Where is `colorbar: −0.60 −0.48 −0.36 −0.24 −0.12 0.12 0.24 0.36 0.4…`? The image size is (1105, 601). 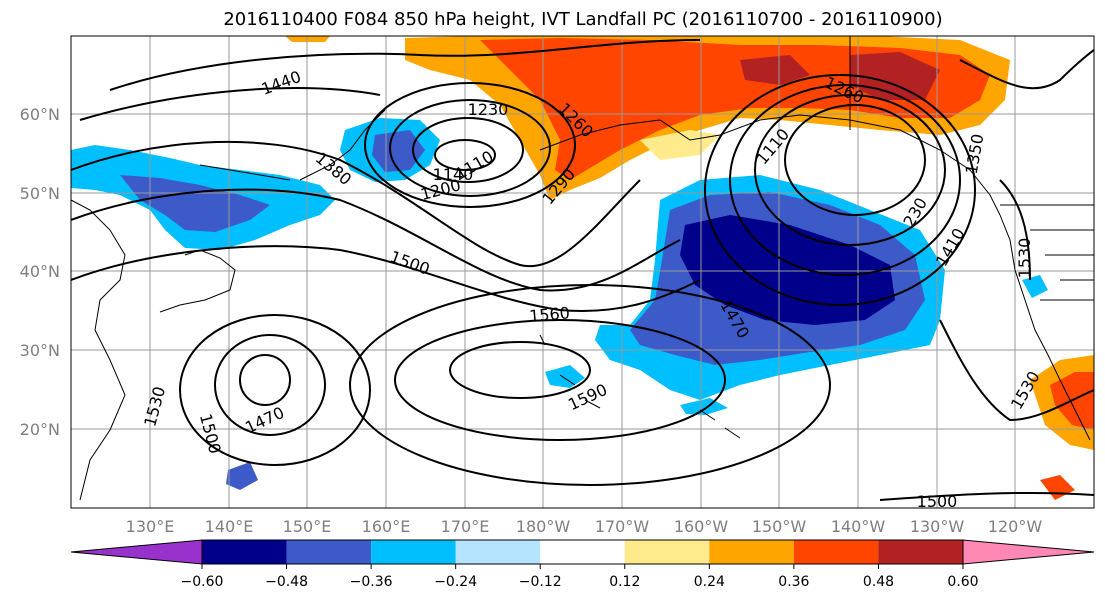 colorbar: −0.60 −0.48 −0.36 −0.24 −0.12 0.12 0.24 0.36 0.4… is located at coordinates (582, 564).